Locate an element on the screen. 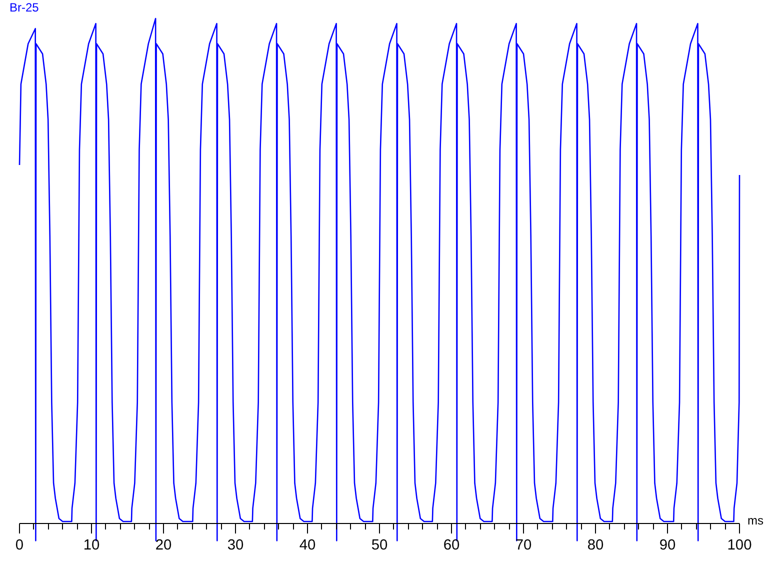 This screenshot has height=569, width=772. x-tick-label: 50 is located at coordinates (379, 546).